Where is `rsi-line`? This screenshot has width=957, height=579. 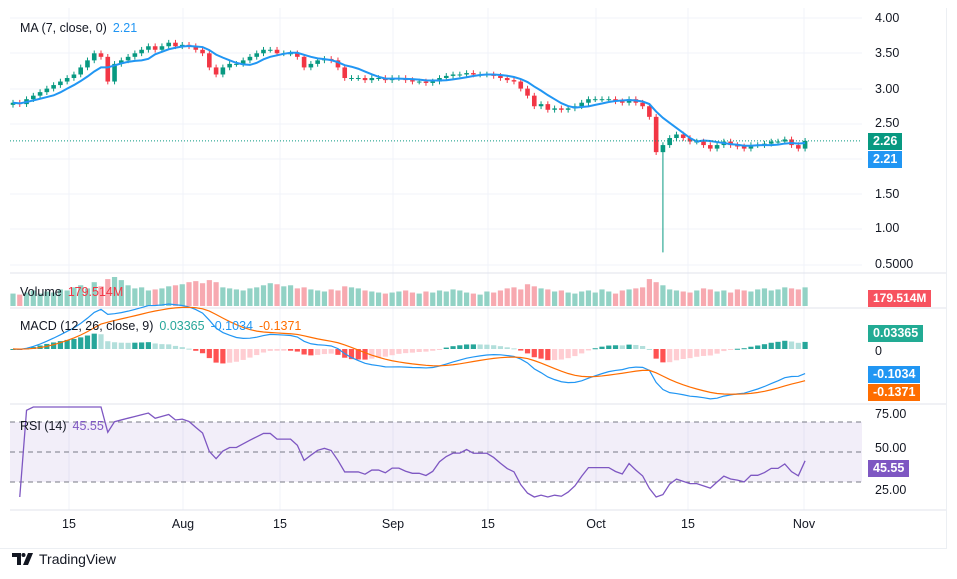
rsi-line is located at coordinates (412, 452).